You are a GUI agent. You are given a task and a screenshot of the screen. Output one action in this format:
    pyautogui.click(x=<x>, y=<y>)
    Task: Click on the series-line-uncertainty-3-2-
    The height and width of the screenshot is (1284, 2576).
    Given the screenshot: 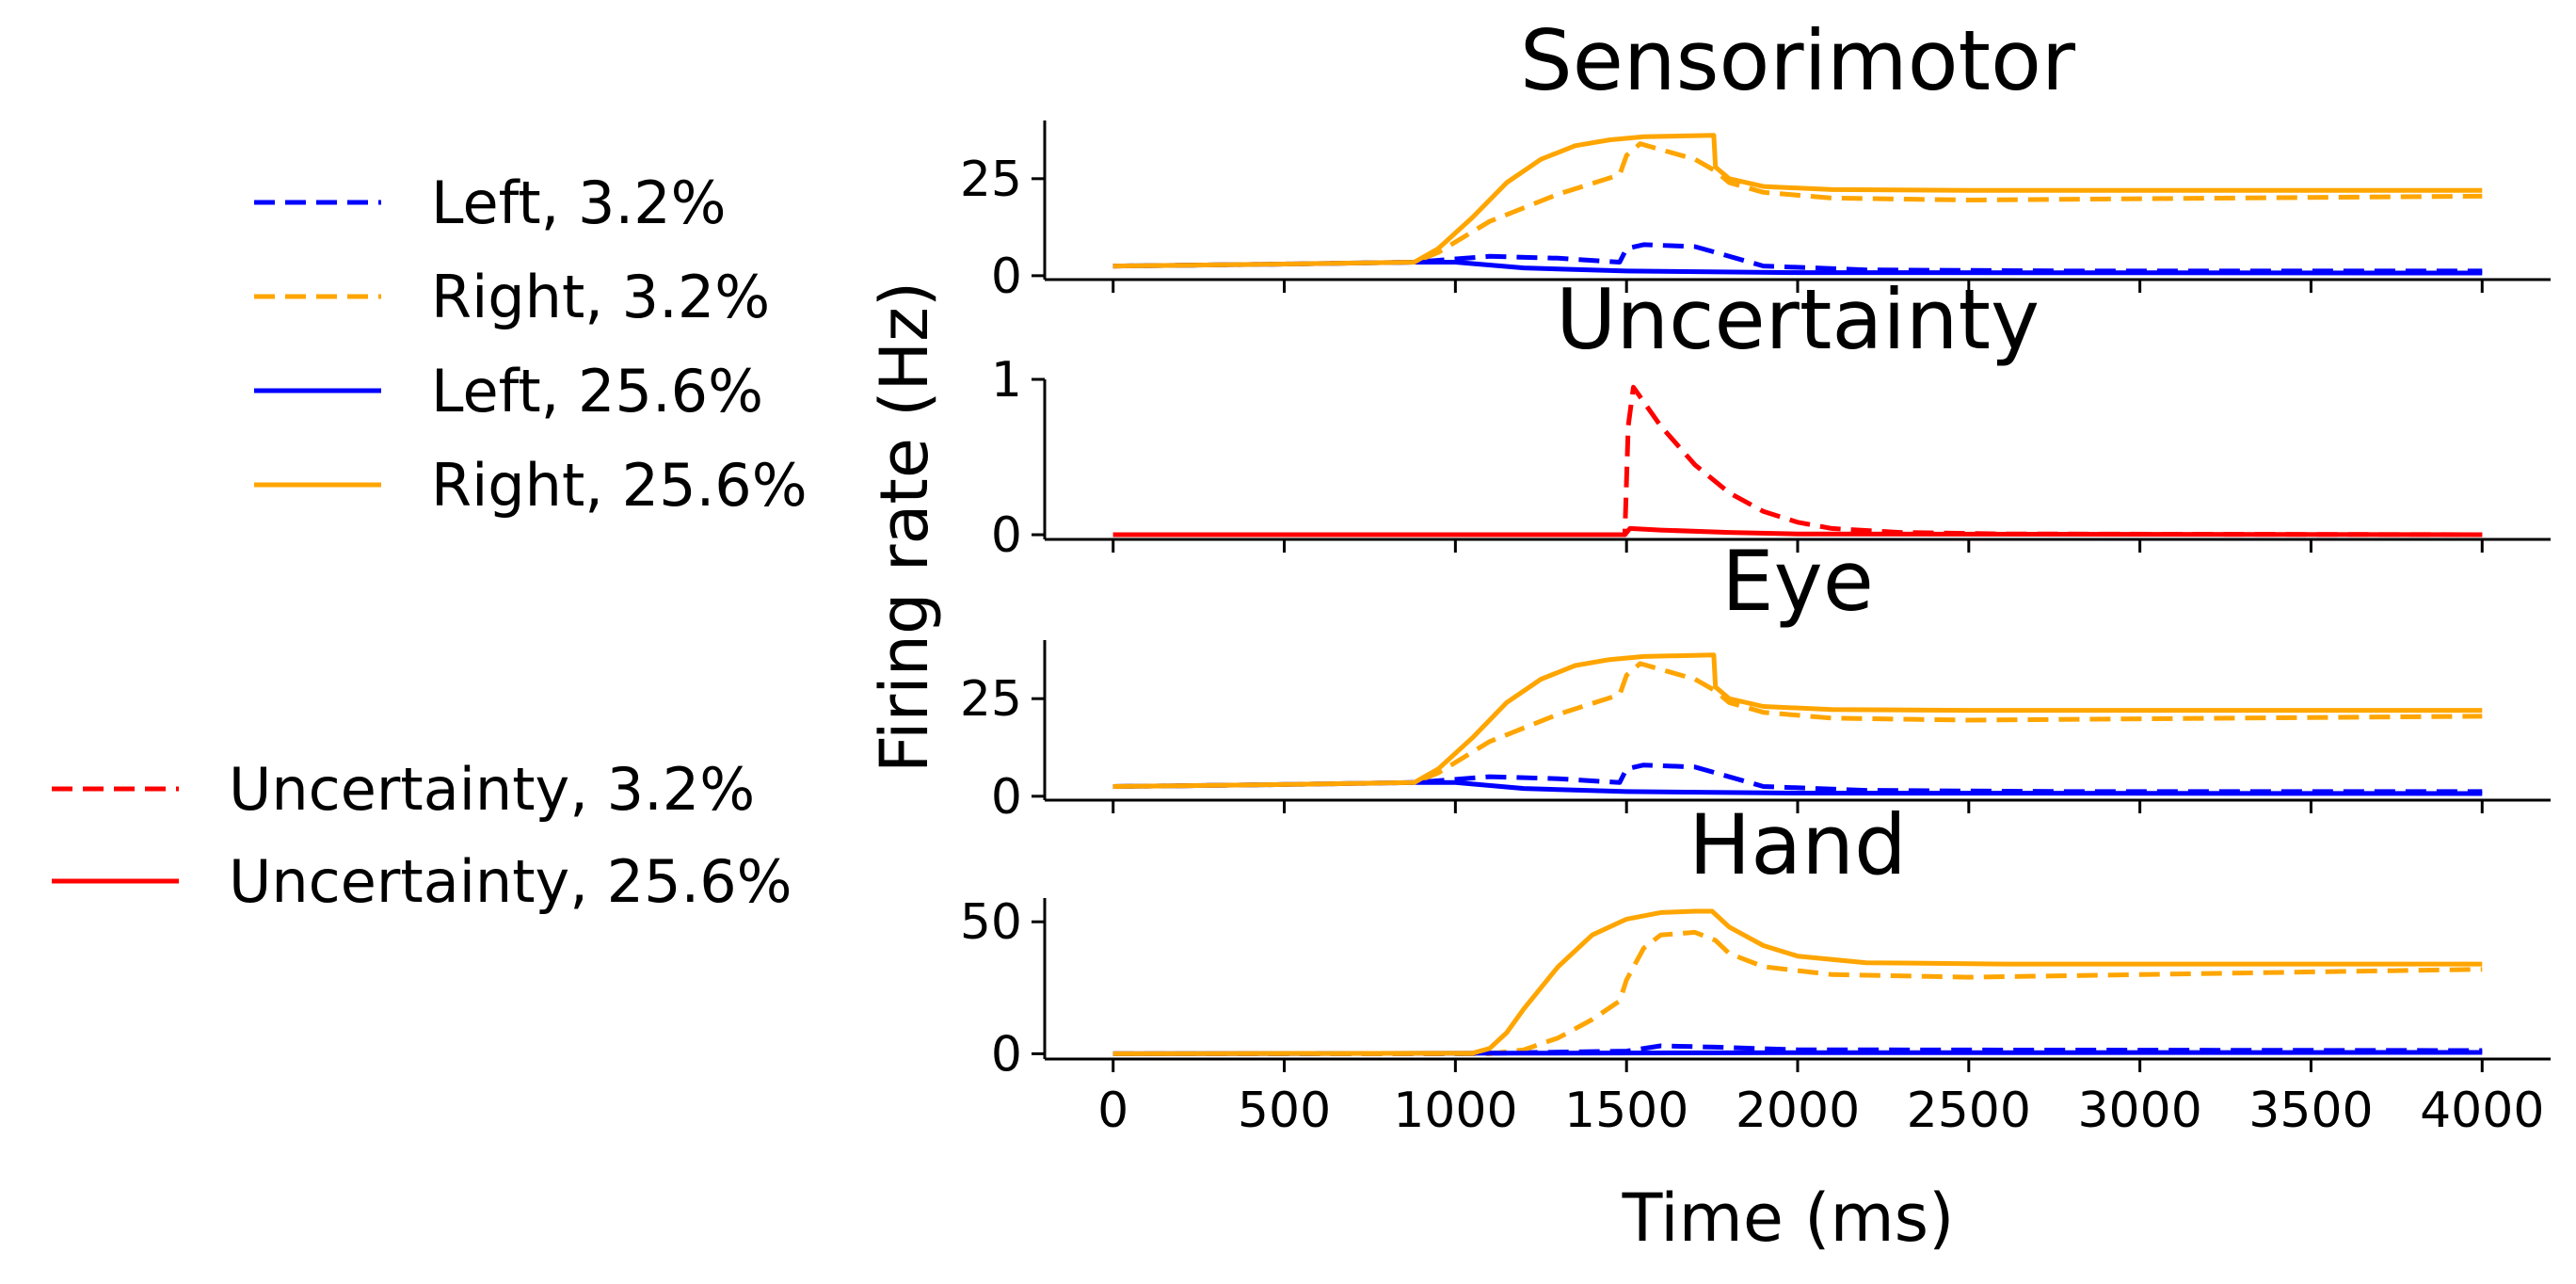 What is the action you would take?
    pyautogui.click(x=1797, y=461)
    